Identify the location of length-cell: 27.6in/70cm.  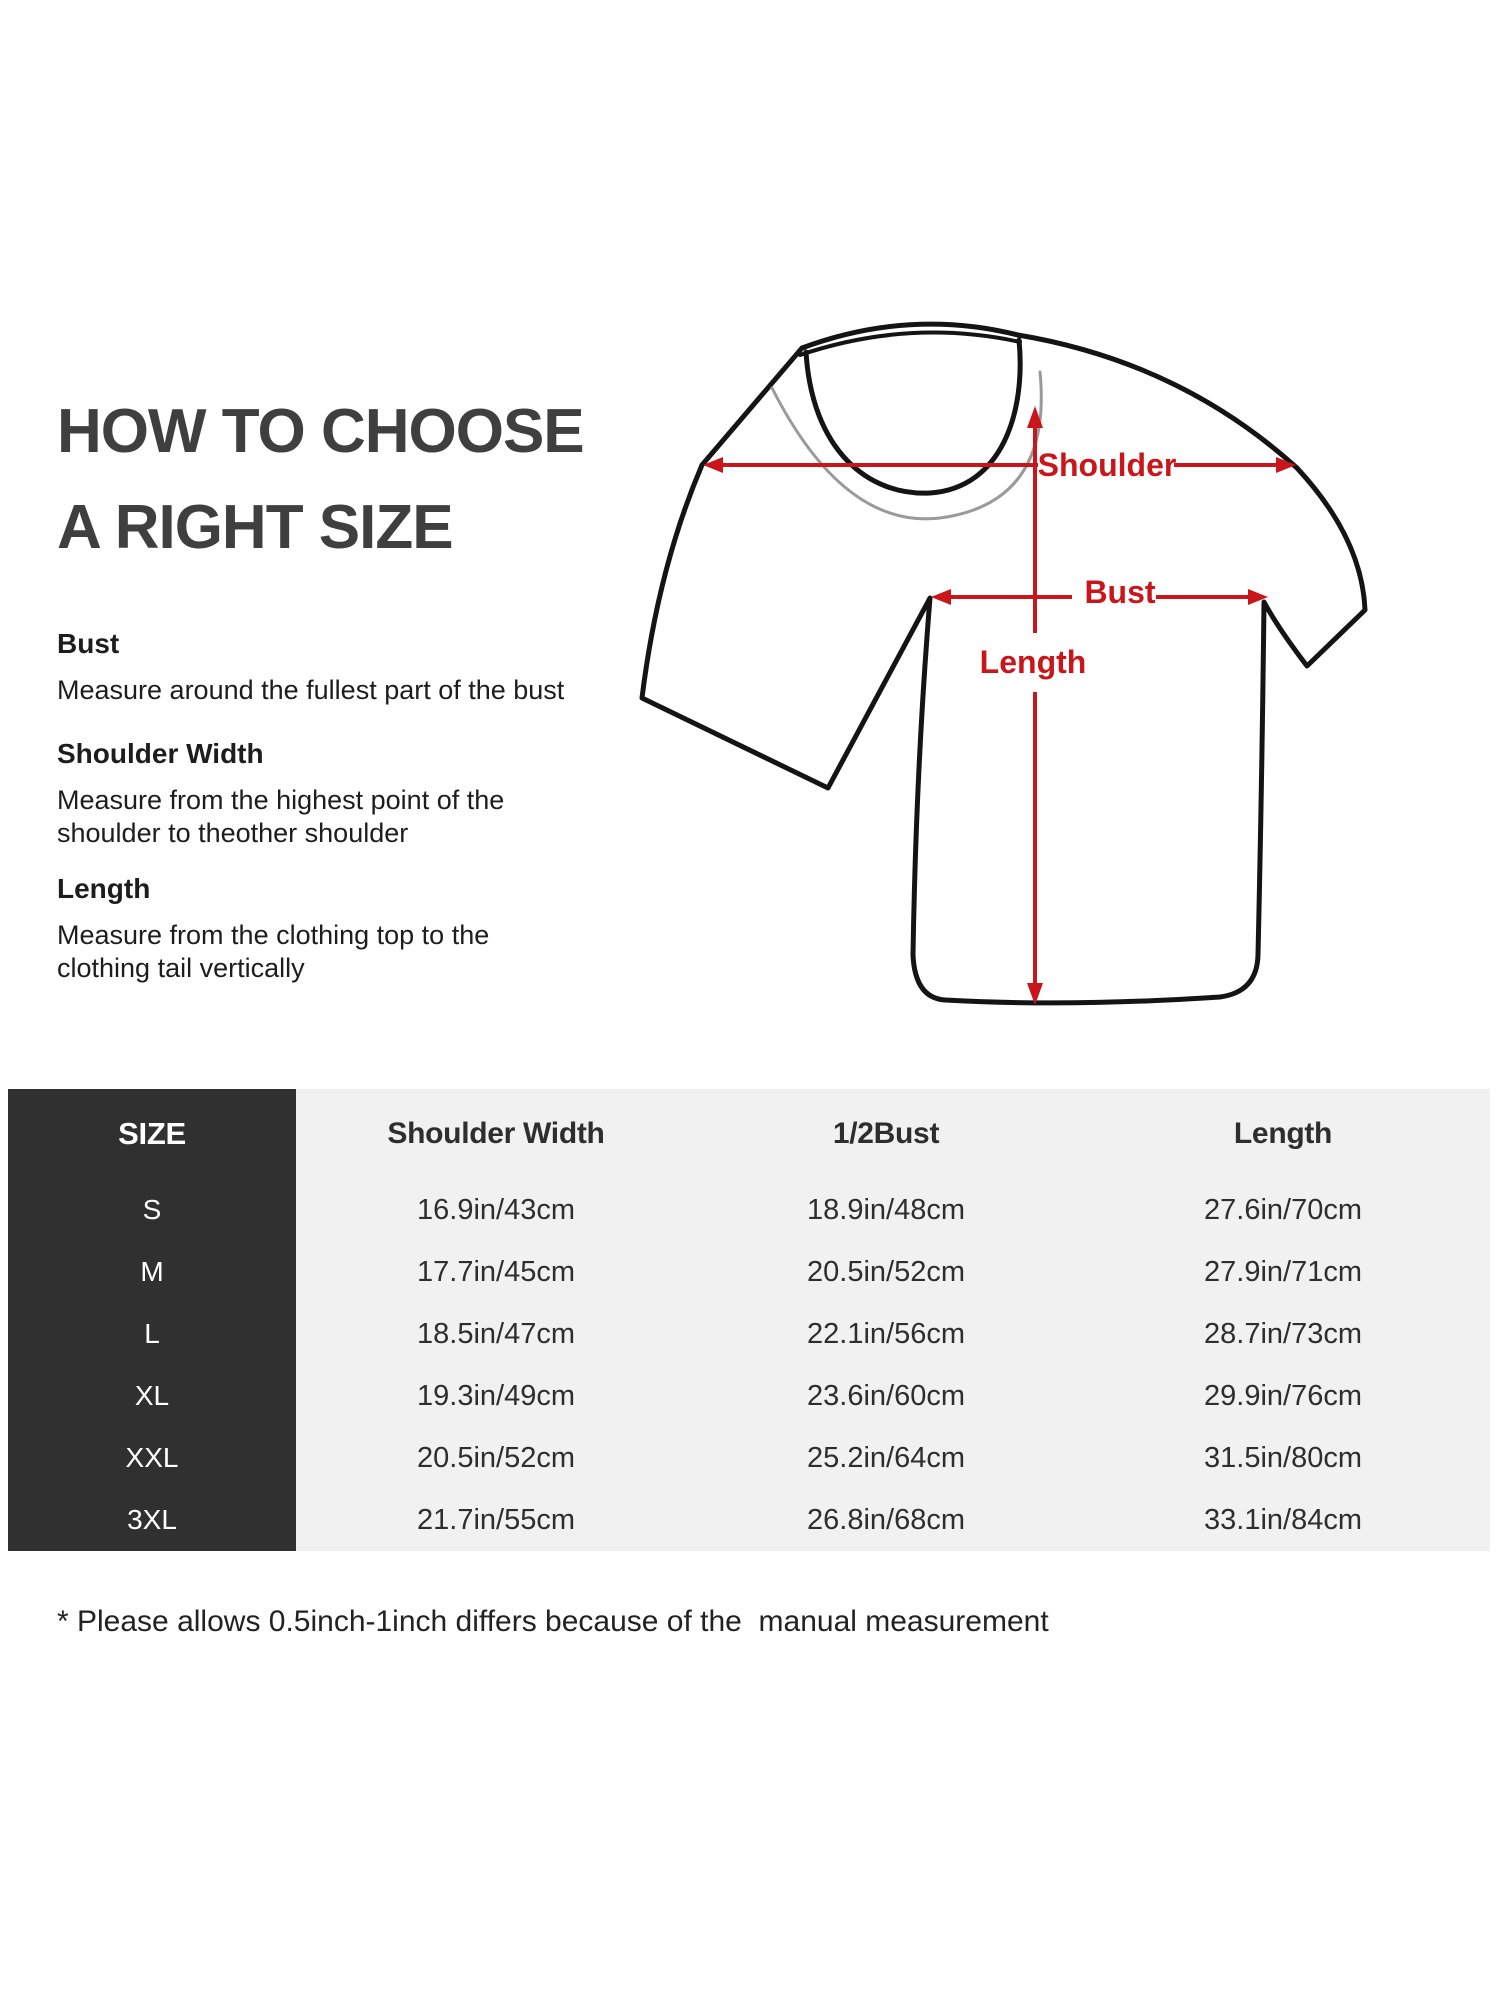
(1283, 1210).